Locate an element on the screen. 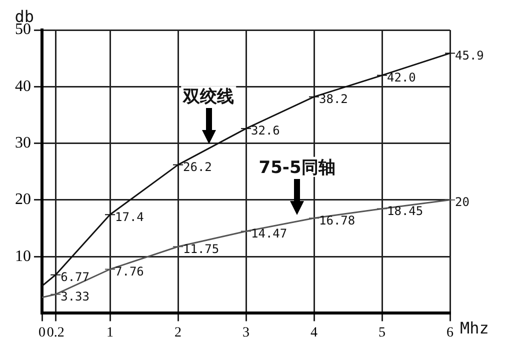 Image resolution: width=506 pixels, height=360 pixels. x-tick-label: 3 is located at coordinates (246, 332).